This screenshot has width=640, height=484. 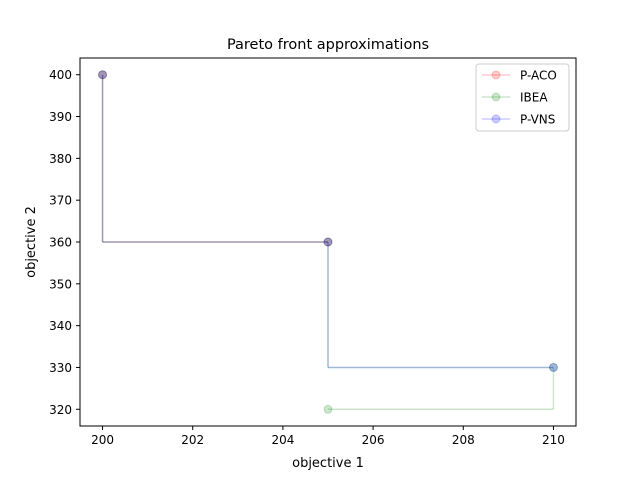 I want to click on y-tick-label: 330, so click(x=60, y=368).